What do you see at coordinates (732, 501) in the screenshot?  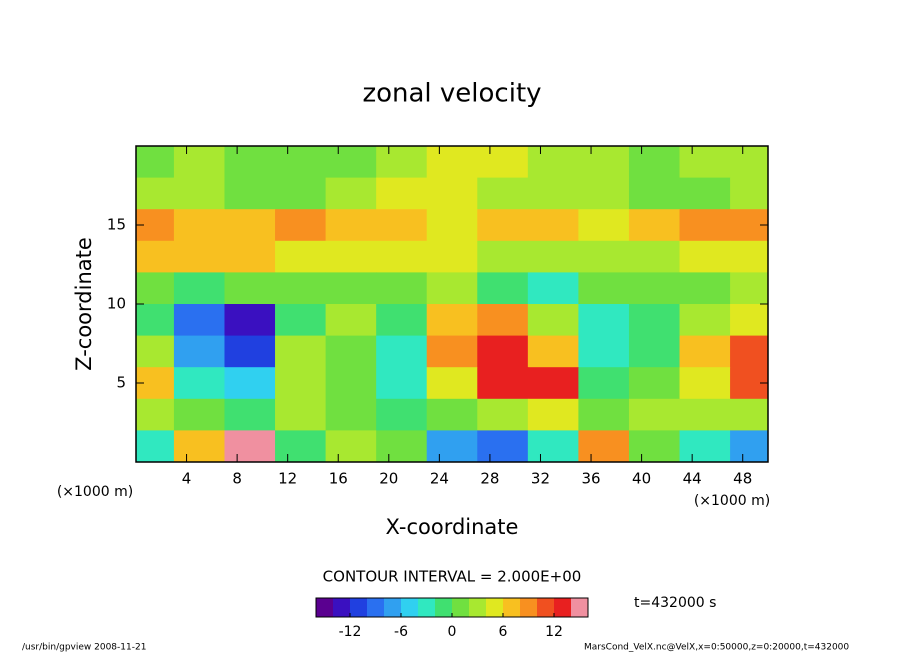 I see `x-unit-right: (×1000 m)` at bounding box center [732, 501].